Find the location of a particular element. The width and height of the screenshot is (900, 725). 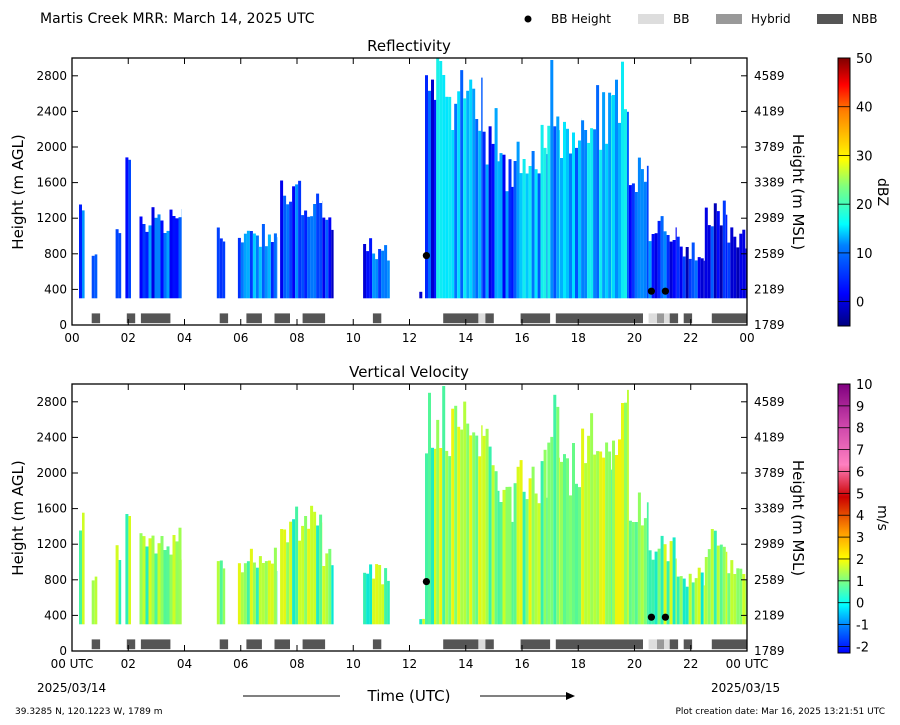

time-arrow-head is located at coordinates (570, 696).